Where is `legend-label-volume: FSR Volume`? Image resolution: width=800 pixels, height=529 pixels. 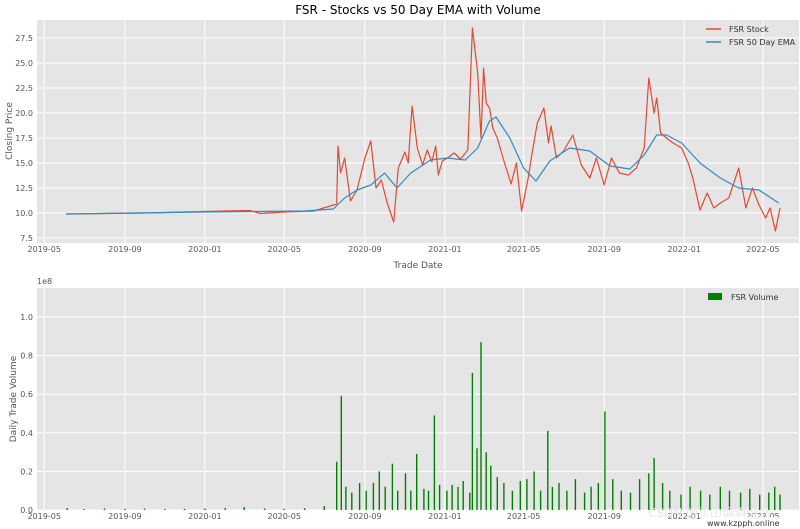 legend-label-volume: FSR Volume is located at coordinates (754, 297).